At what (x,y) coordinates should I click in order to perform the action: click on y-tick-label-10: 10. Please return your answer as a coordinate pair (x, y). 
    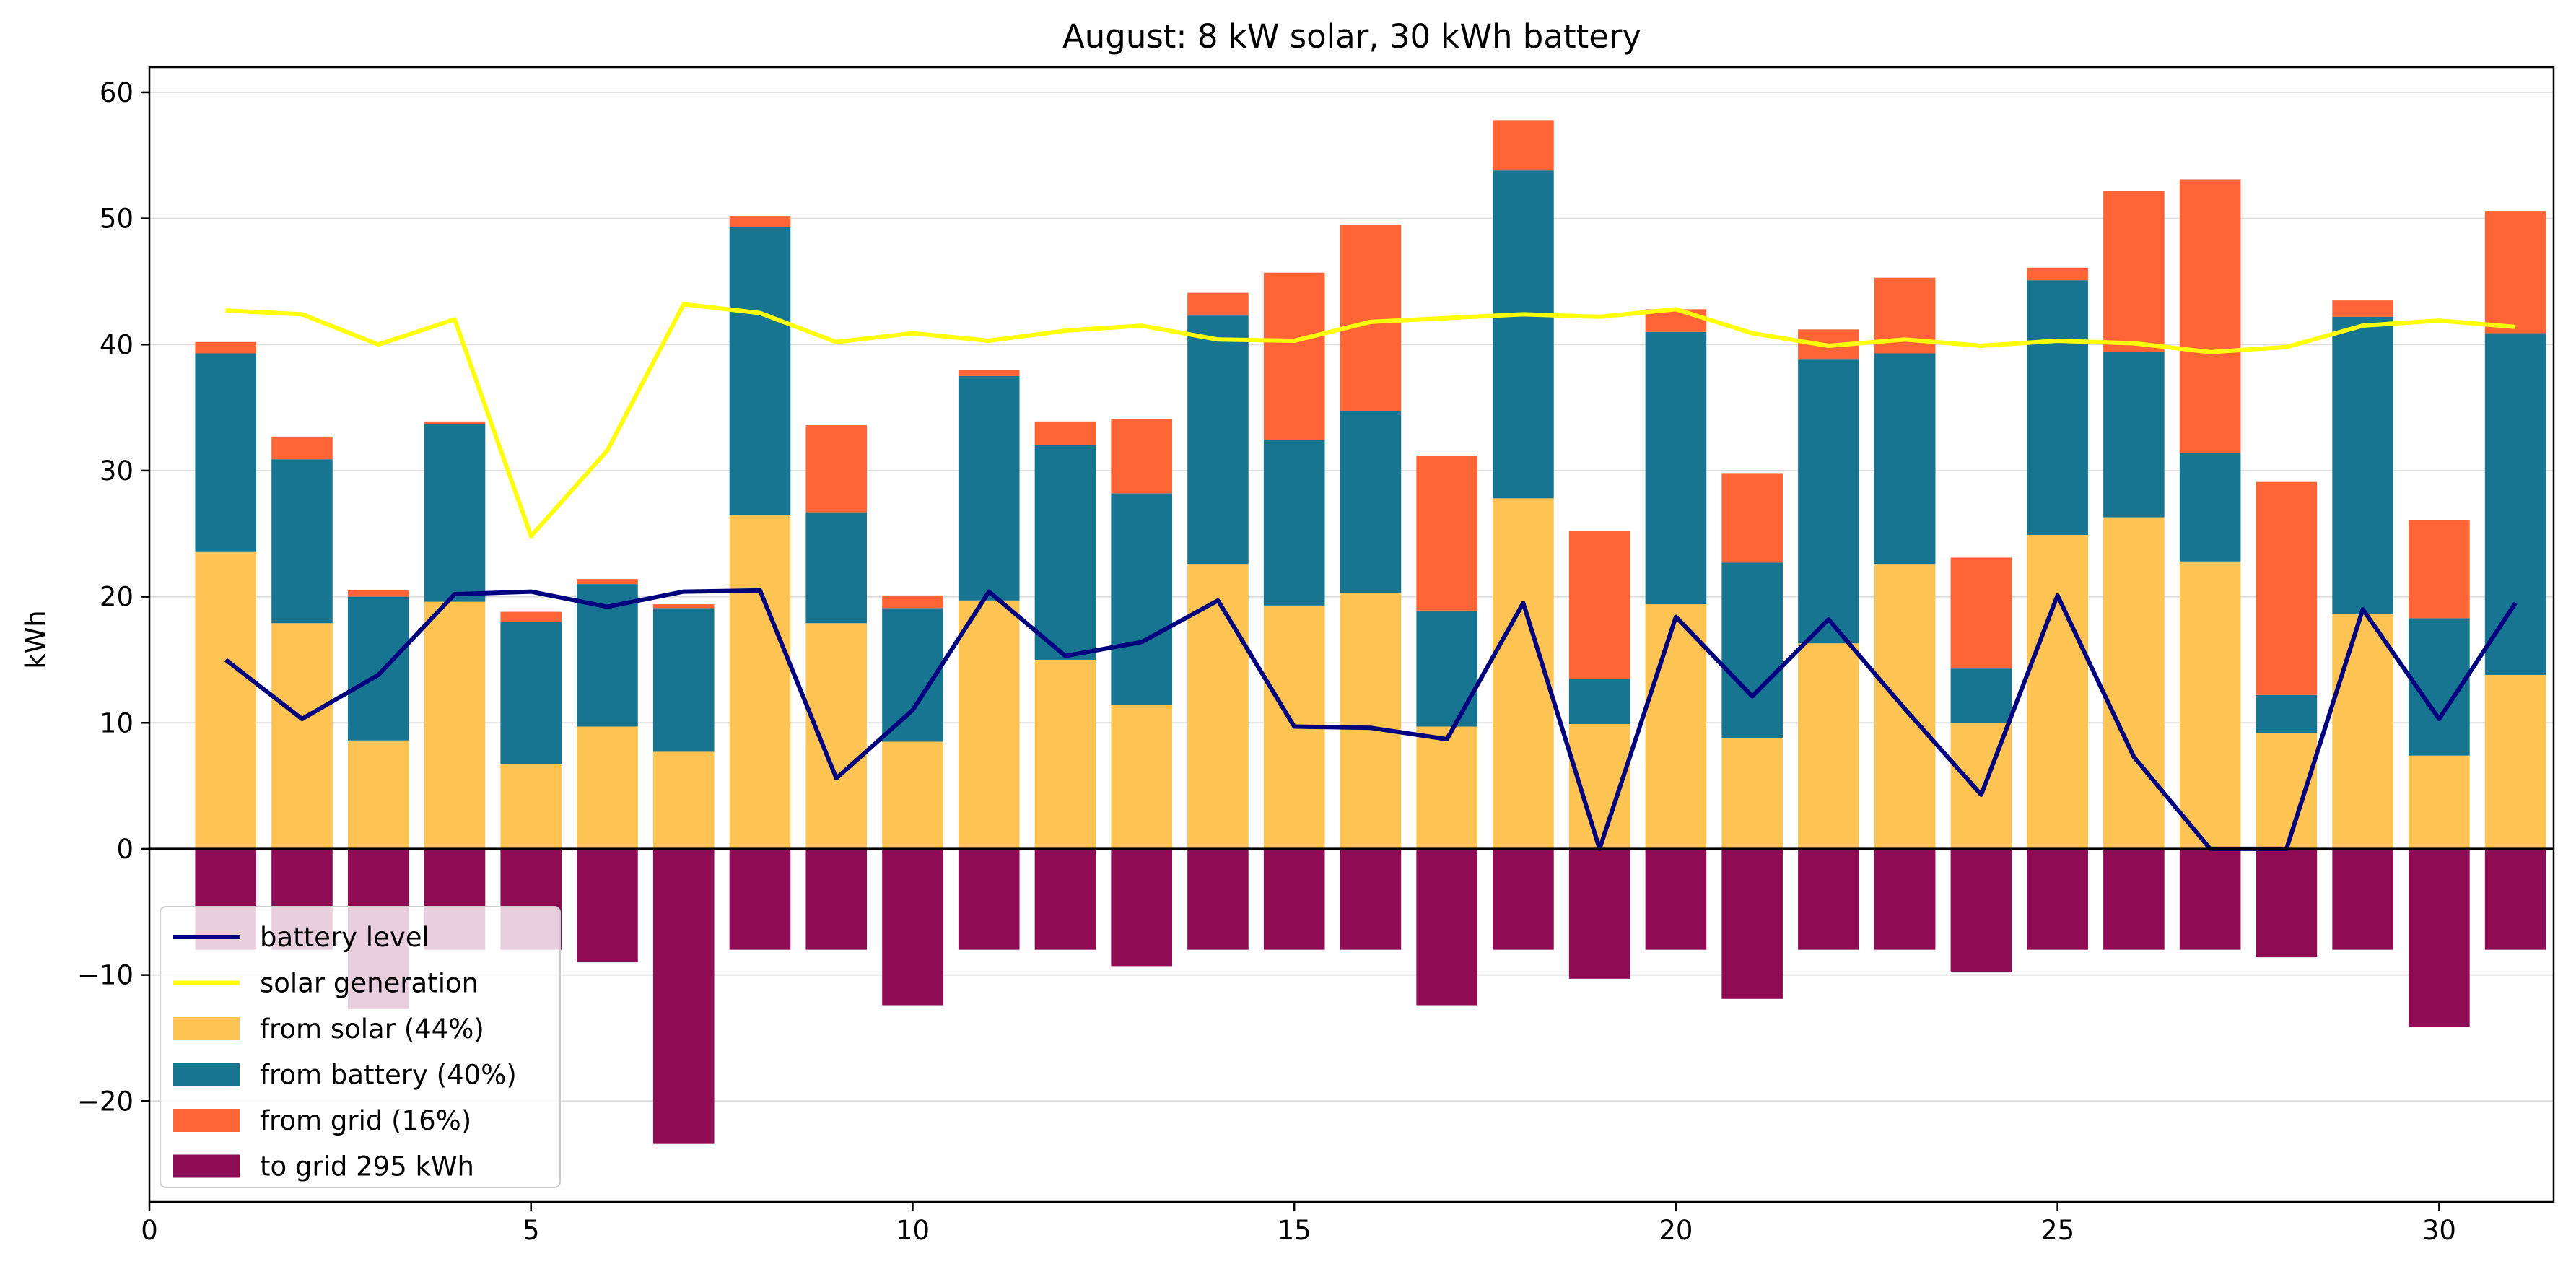
    Looking at the image, I should click on (117, 722).